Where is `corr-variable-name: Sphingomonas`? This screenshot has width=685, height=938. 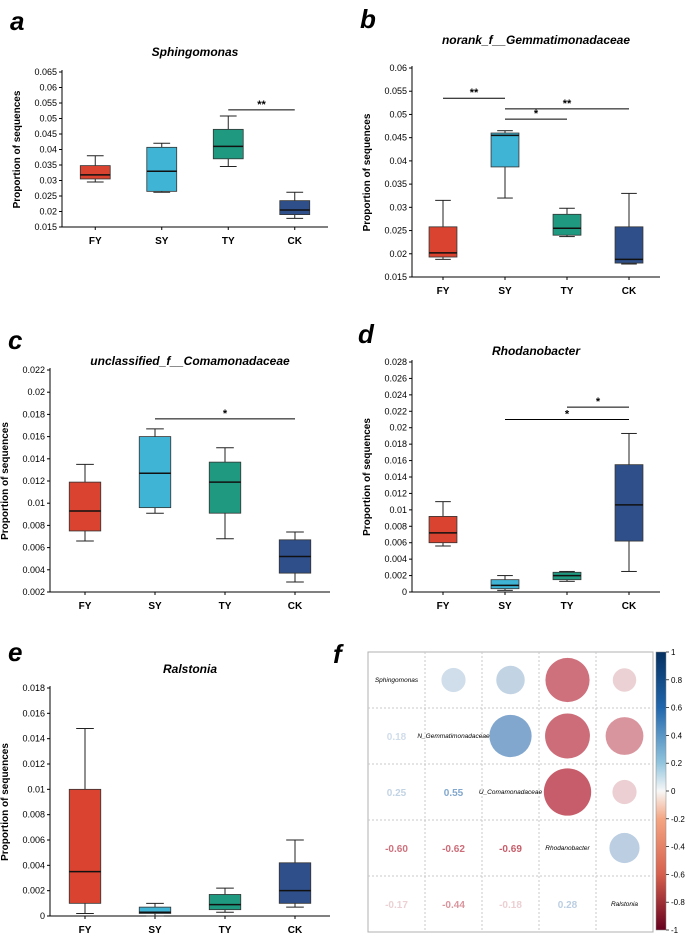
corr-variable-name: Sphingomonas is located at coordinates (397, 680).